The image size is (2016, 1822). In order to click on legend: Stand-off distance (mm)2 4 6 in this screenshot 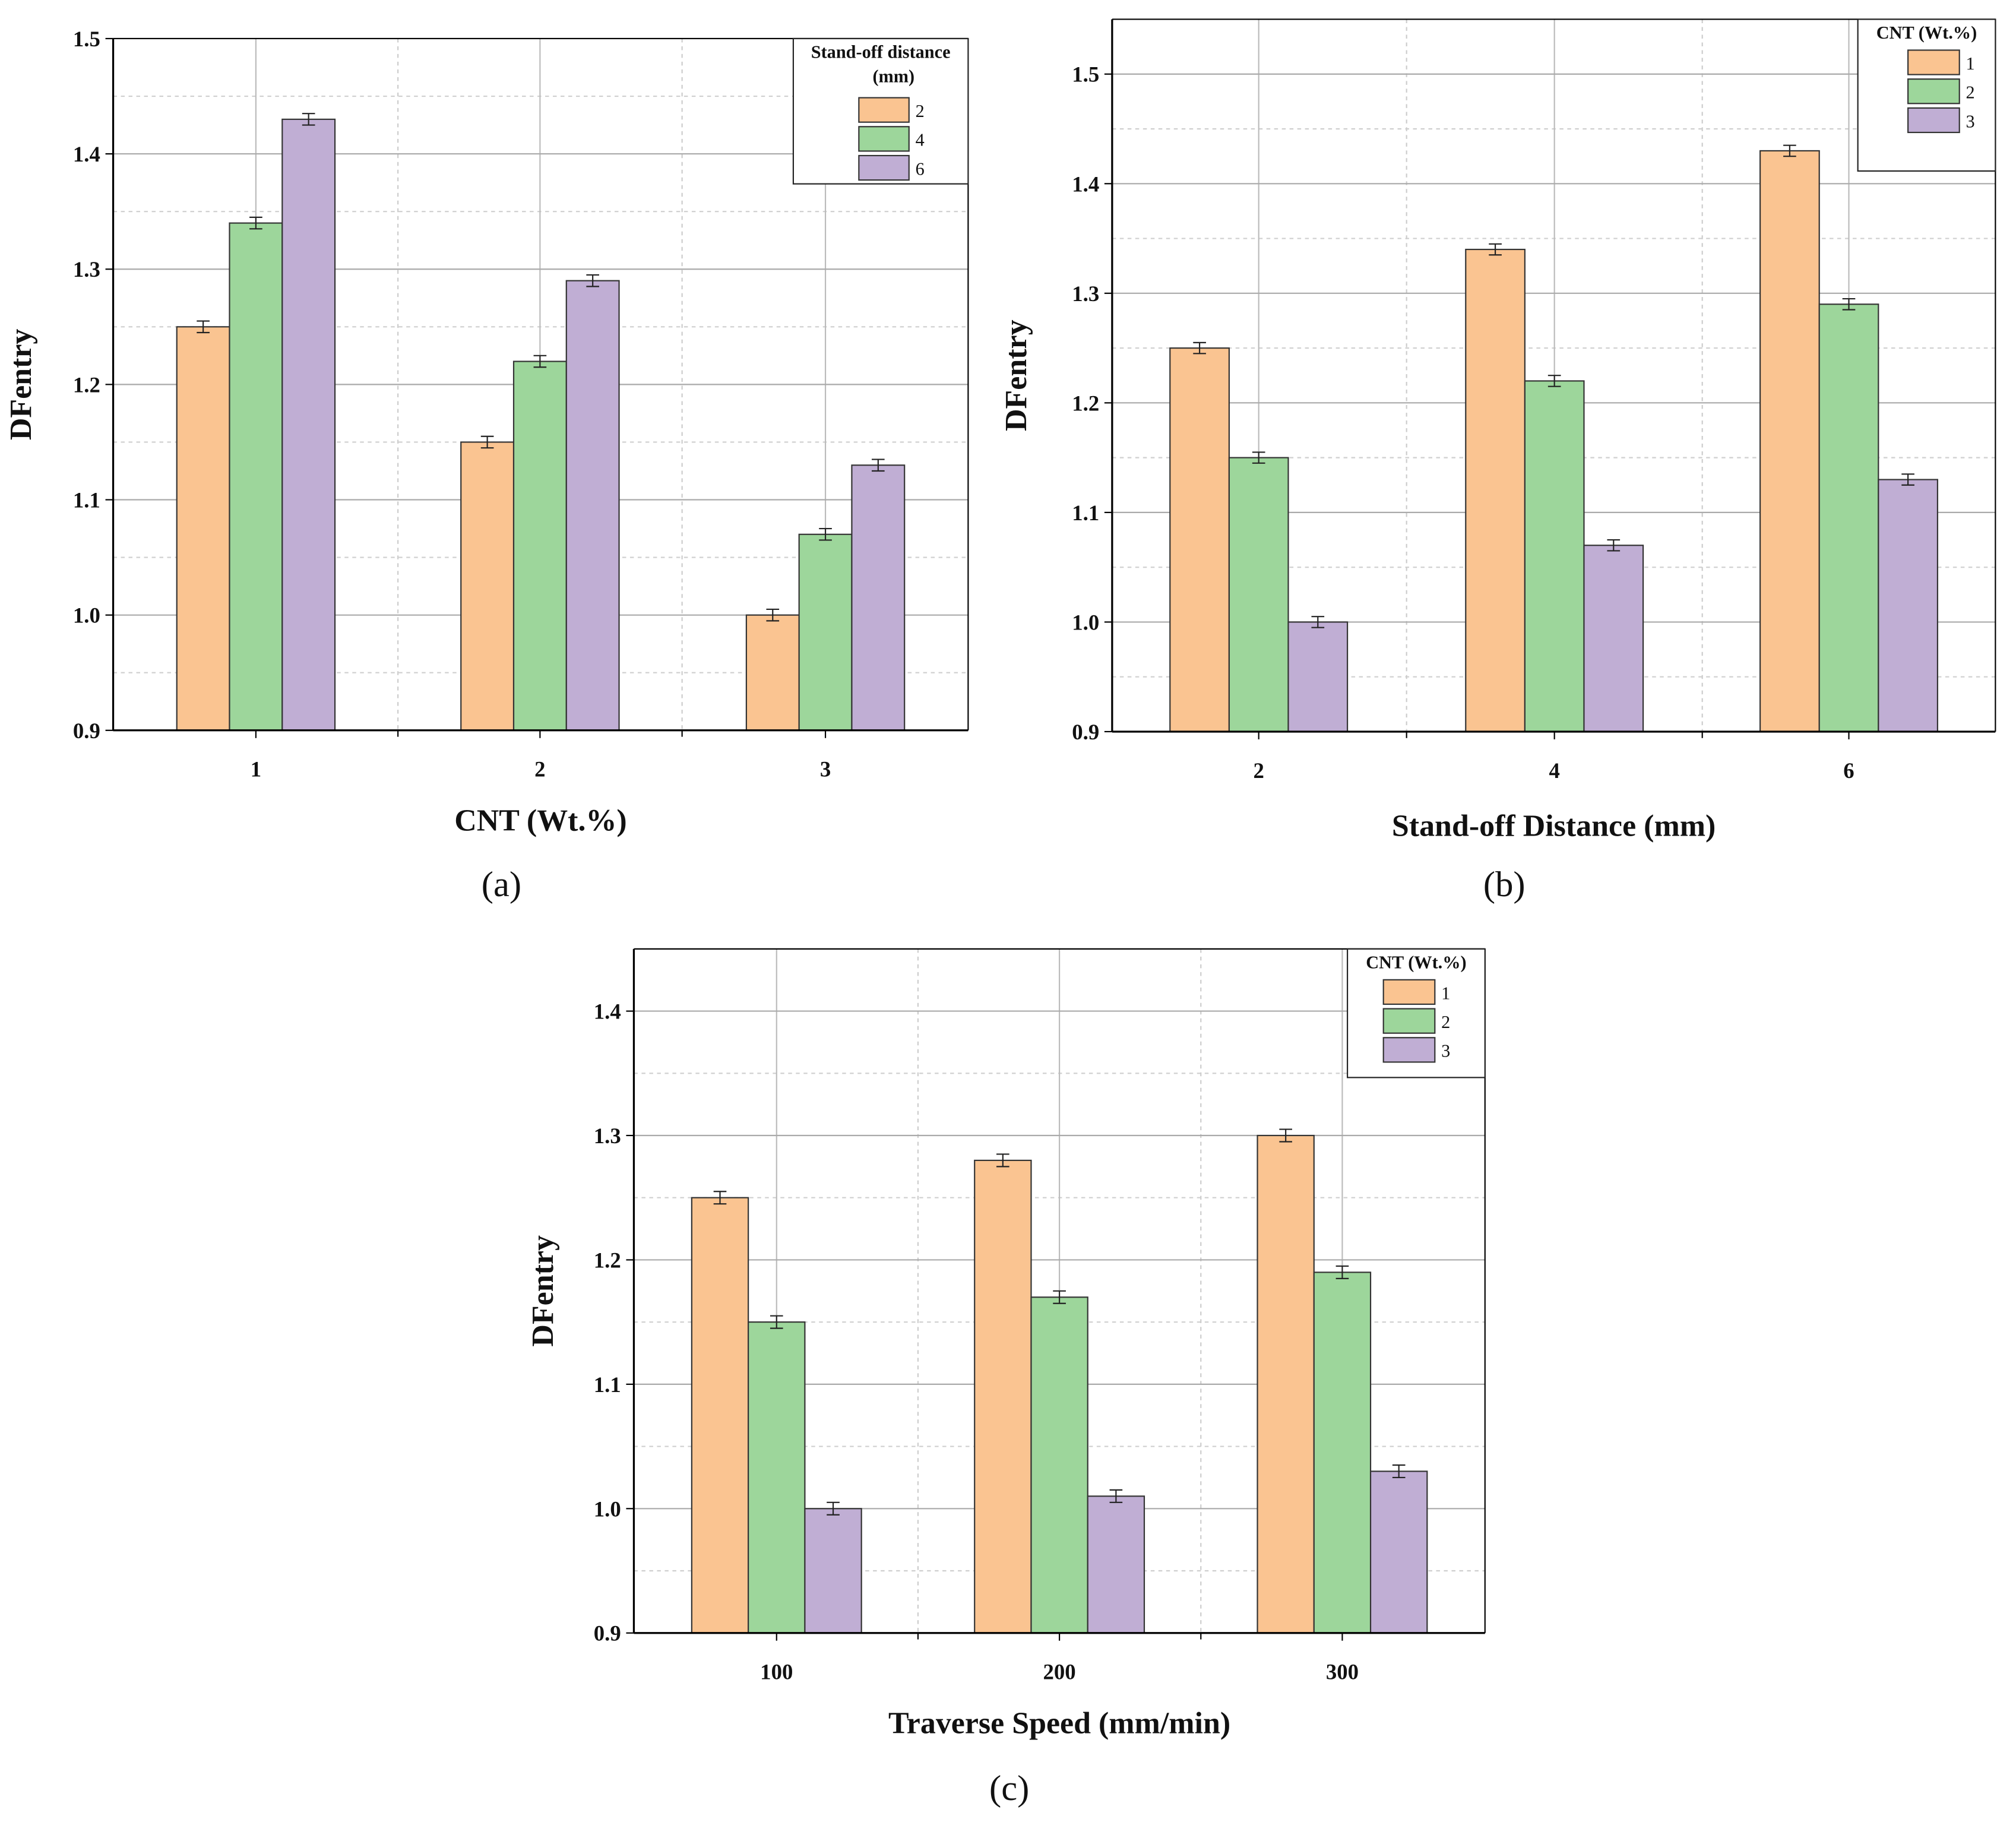, I will do `click(880, 111)`.